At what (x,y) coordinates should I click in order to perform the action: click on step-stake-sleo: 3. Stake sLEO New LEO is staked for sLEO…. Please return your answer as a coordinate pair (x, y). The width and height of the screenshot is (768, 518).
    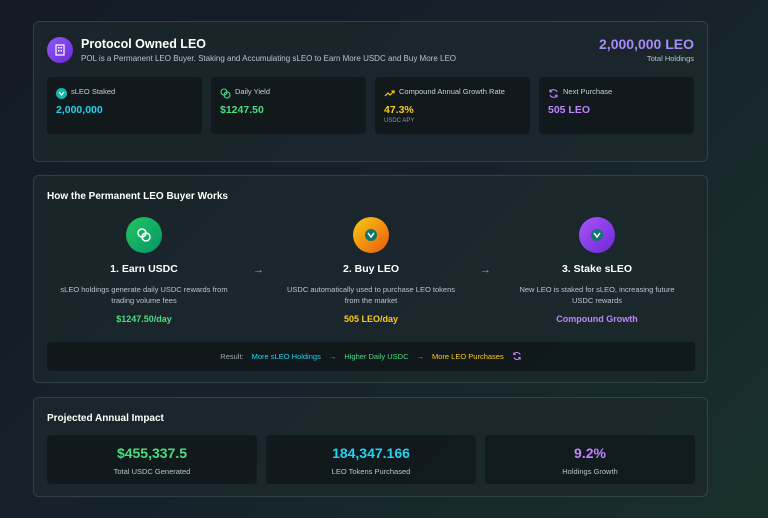
    Looking at the image, I should click on (597, 270).